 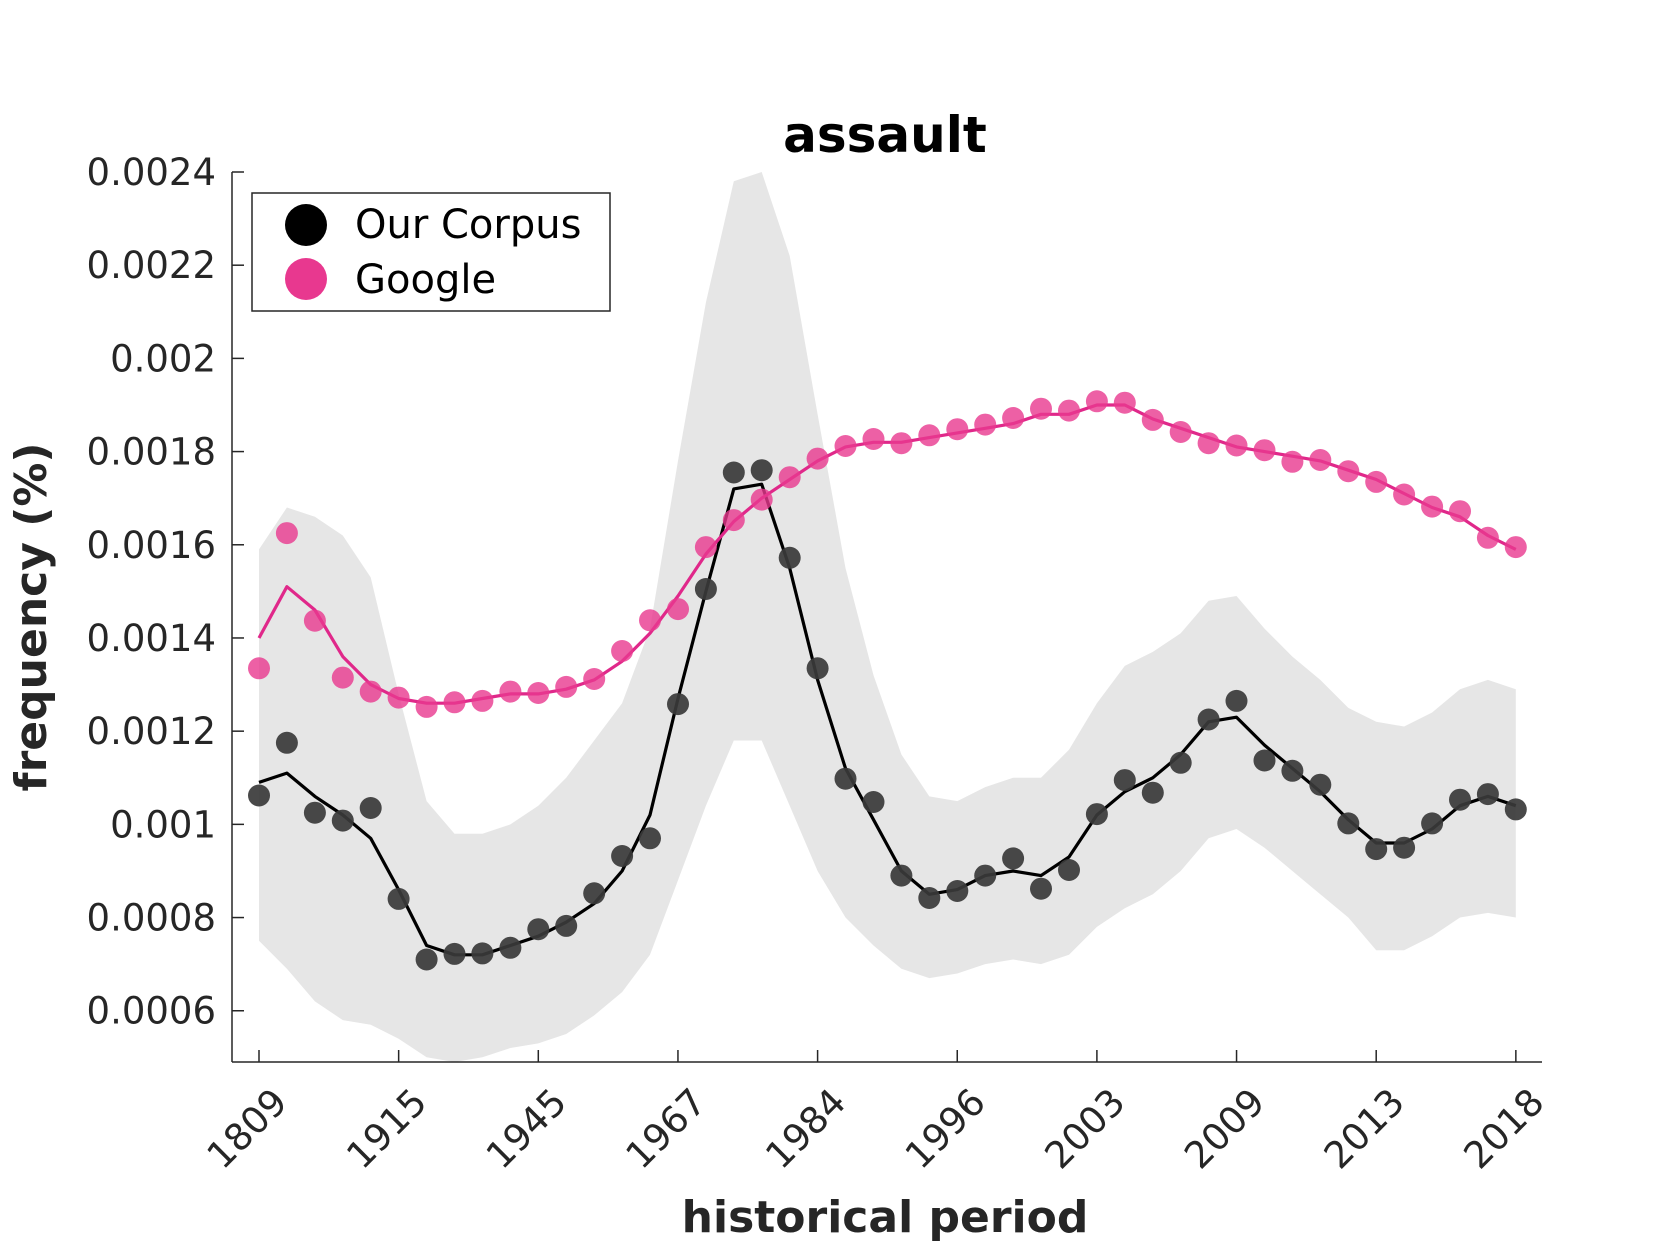 What do you see at coordinates (151, 172) in the screenshot?
I see `y-tick-label: 0.0024` at bounding box center [151, 172].